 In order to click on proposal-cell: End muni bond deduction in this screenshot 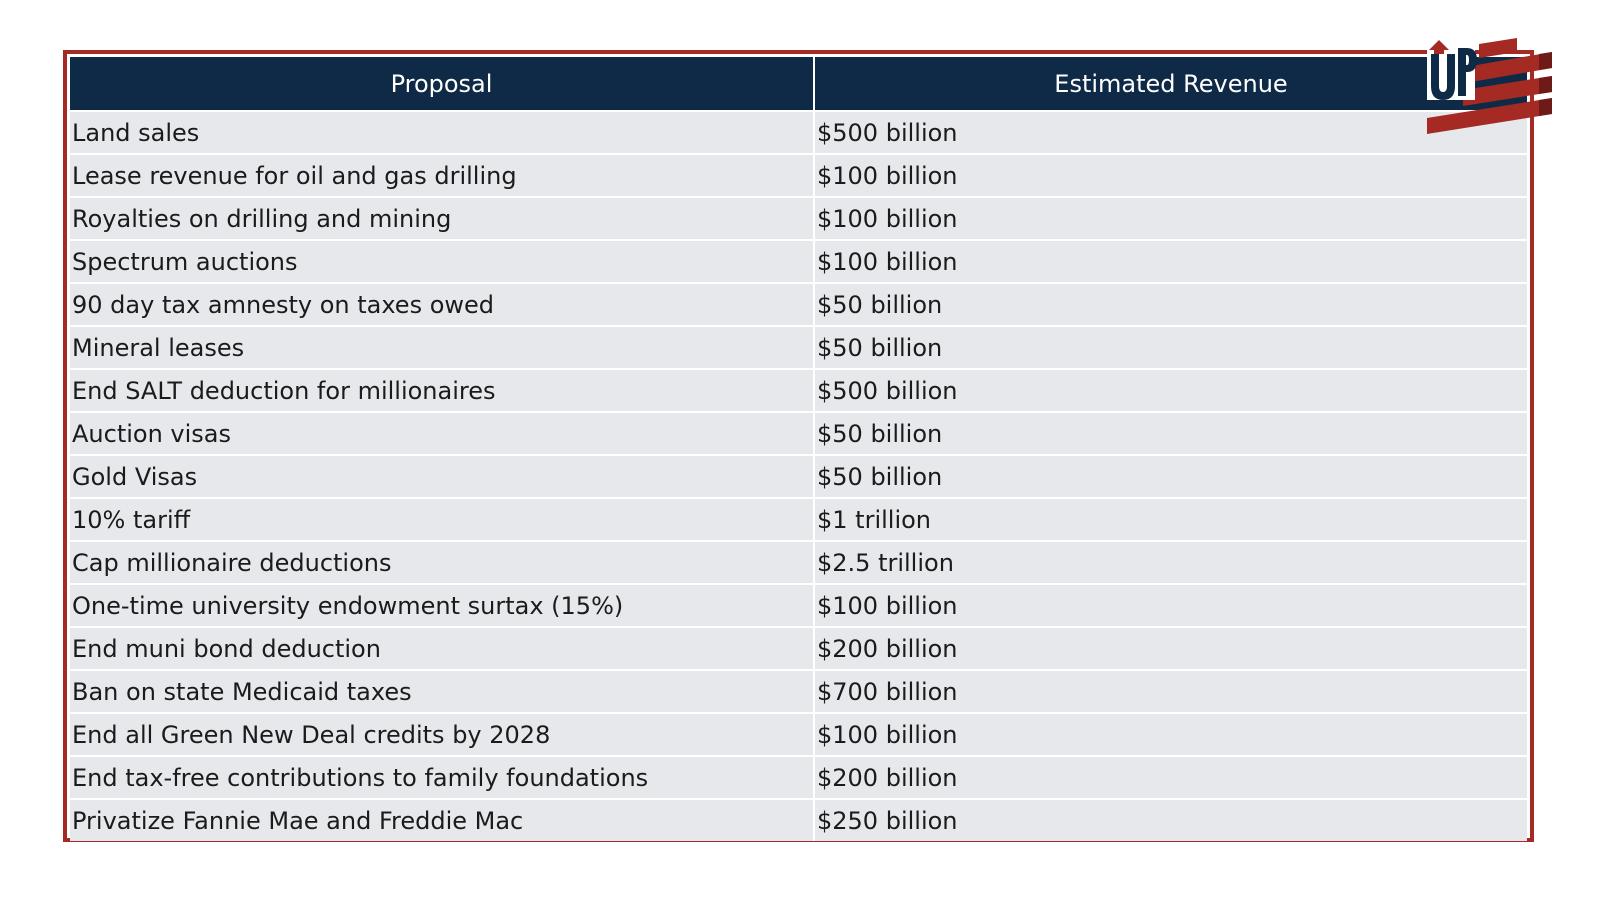, I will do `click(442, 648)`.